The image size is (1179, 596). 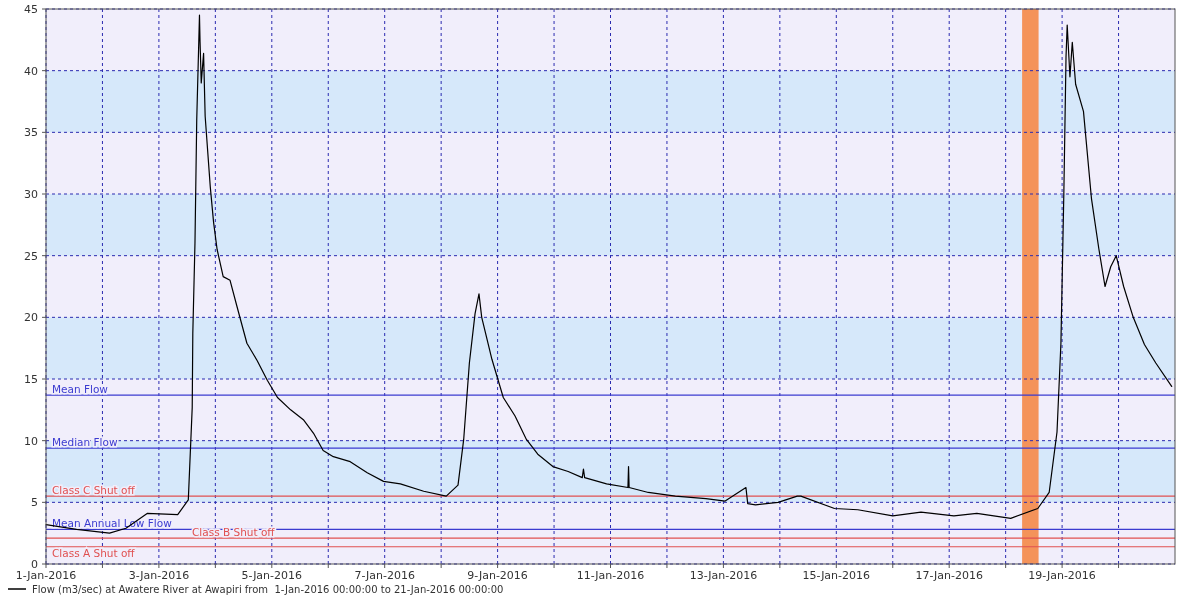 I want to click on y-tick-label: 5, so click(x=34, y=503).